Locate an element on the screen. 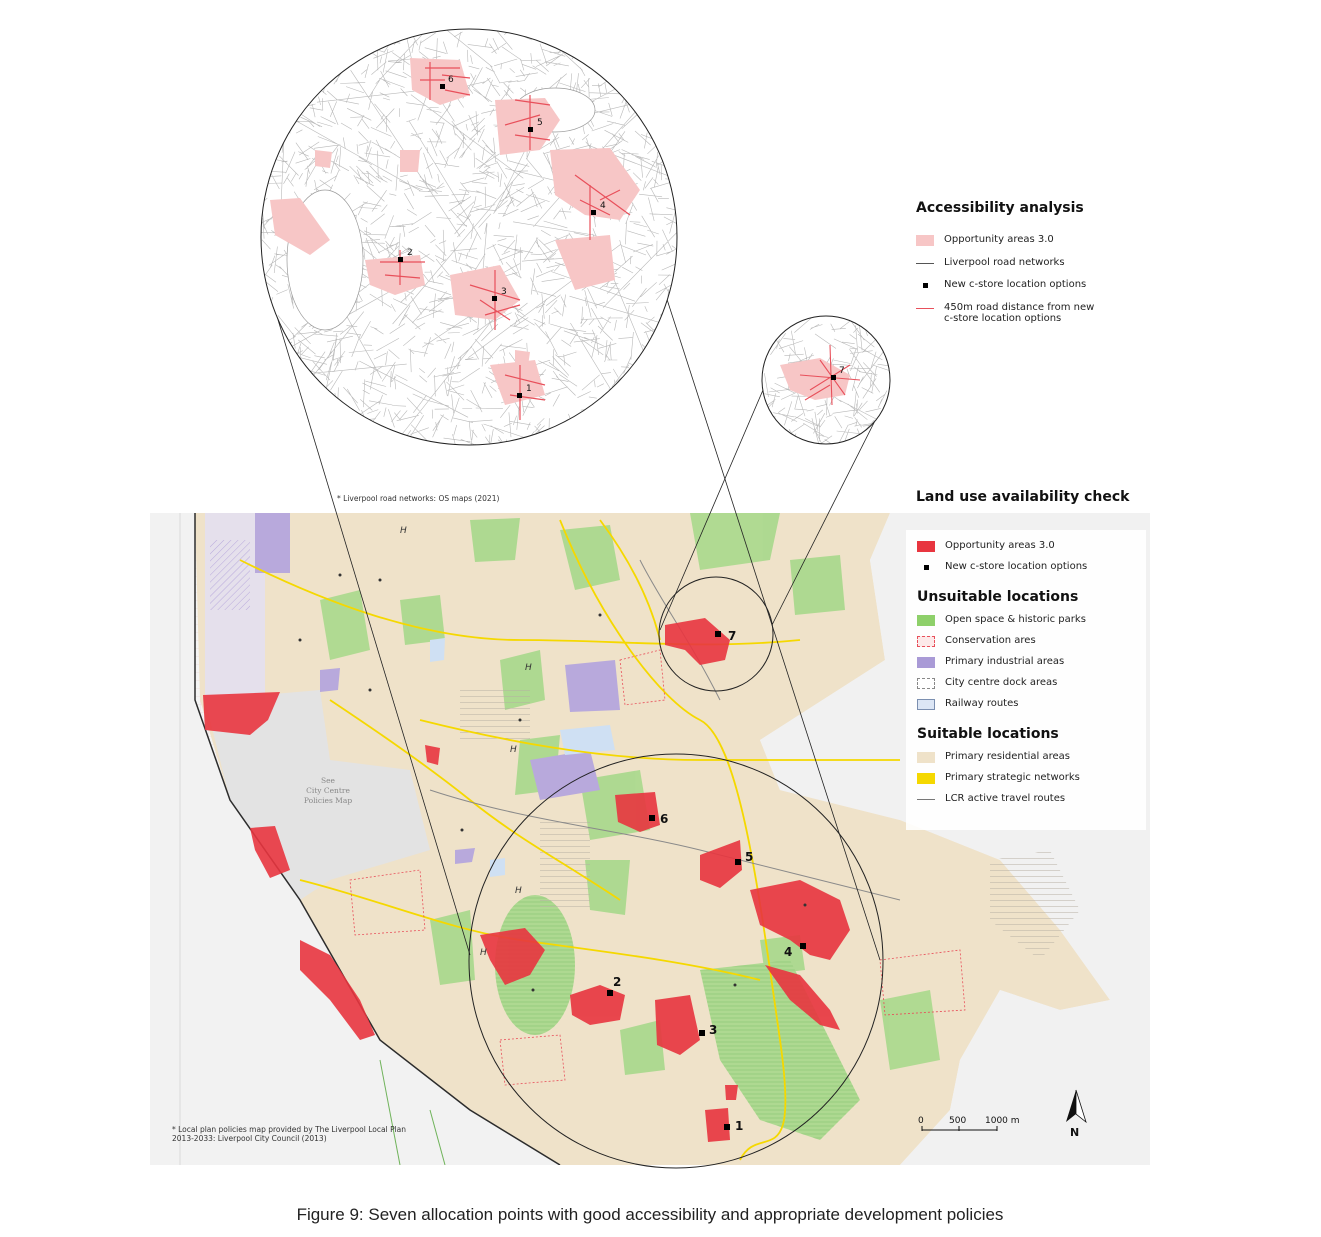 Image resolution: width=1321 pixels, height=1237 pixels. north-arrow-icon: N is located at coordinates (1076, 1114).